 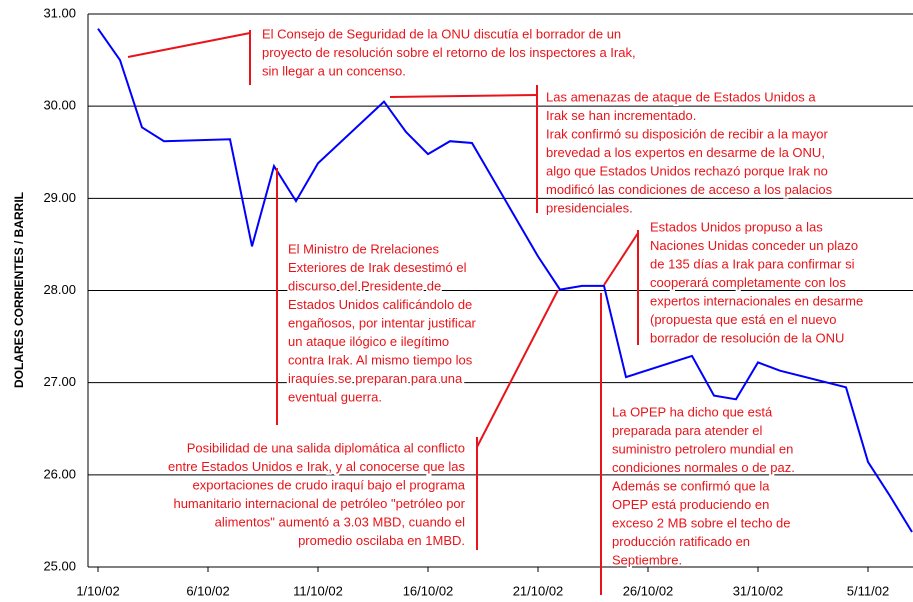 What do you see at coordinates (59, 289) in the screenshot?
I see `y-tick-label: 28.00` at bounding box center [59, 289].